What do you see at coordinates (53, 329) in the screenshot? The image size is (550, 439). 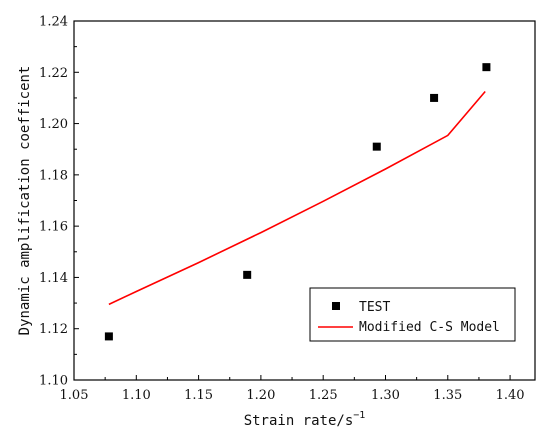 I see `y-tick-label: 1.12` at bounding box center [53, 329].